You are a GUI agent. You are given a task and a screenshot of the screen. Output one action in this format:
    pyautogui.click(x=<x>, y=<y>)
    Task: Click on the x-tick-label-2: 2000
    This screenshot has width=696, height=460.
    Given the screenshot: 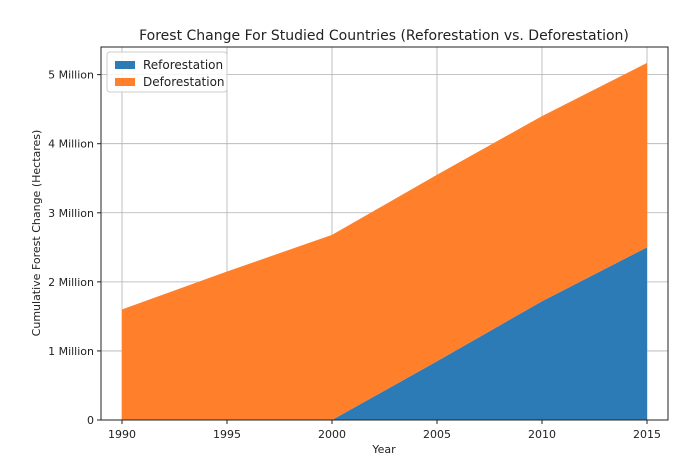 What is the action you would take?
    pyautogui.click(x=332, y=434)
    